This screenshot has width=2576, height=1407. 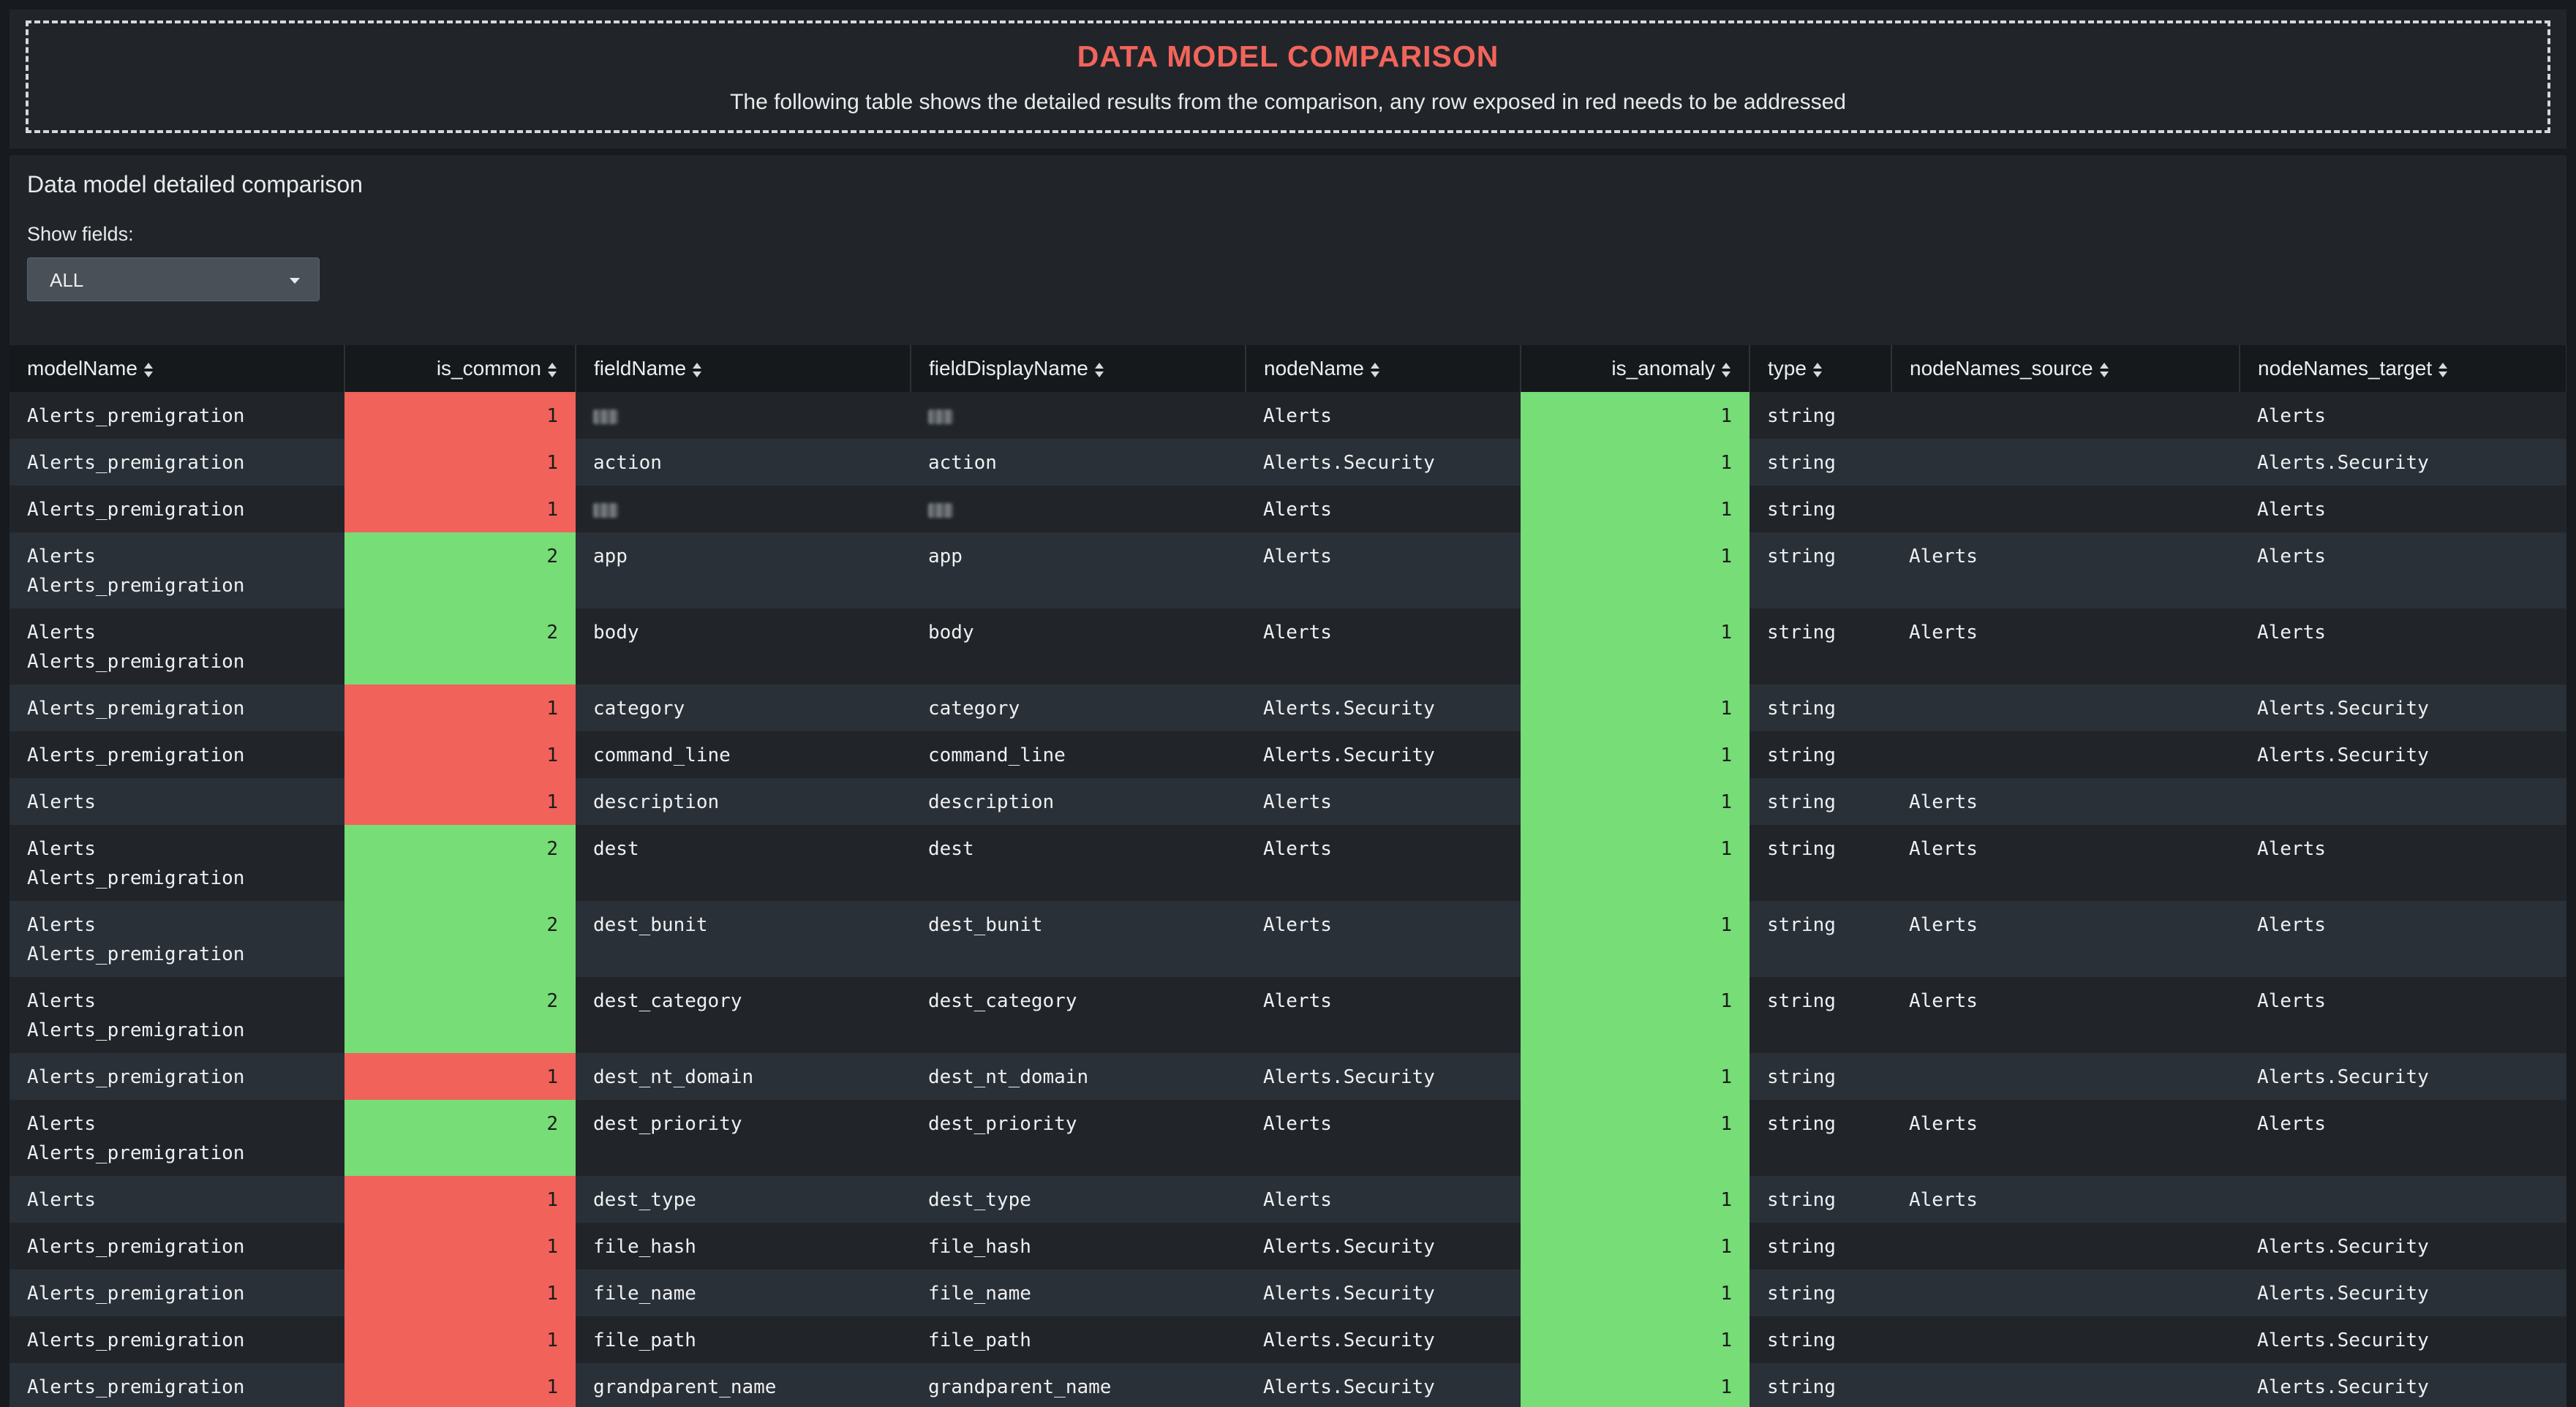 I want to click on column-header-is_common: is_common, so click(x=460, y=368).